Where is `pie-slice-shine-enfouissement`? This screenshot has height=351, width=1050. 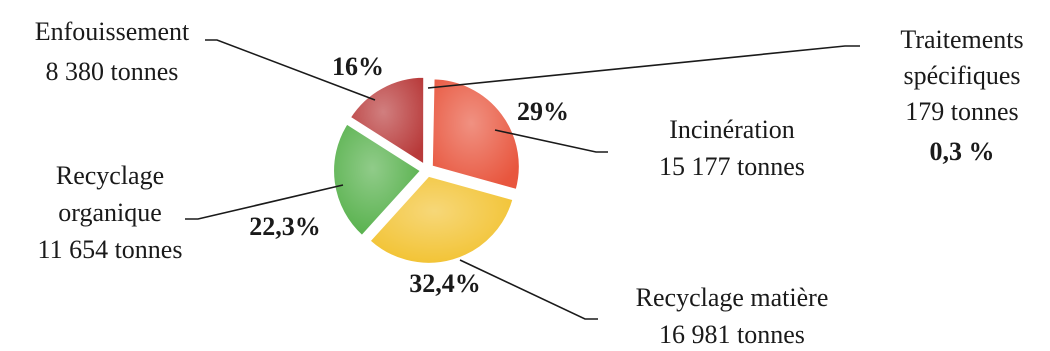
pie-slice-shine-enfouissement is located at coordinates (387, 120).